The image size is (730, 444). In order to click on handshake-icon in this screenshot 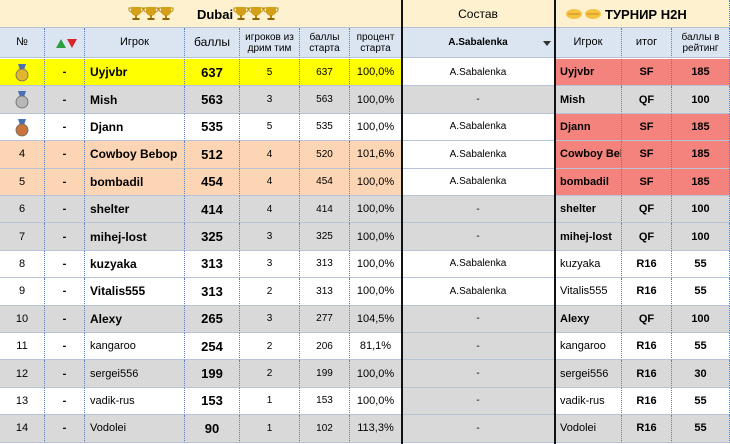, I will do `click(593, 14)`.